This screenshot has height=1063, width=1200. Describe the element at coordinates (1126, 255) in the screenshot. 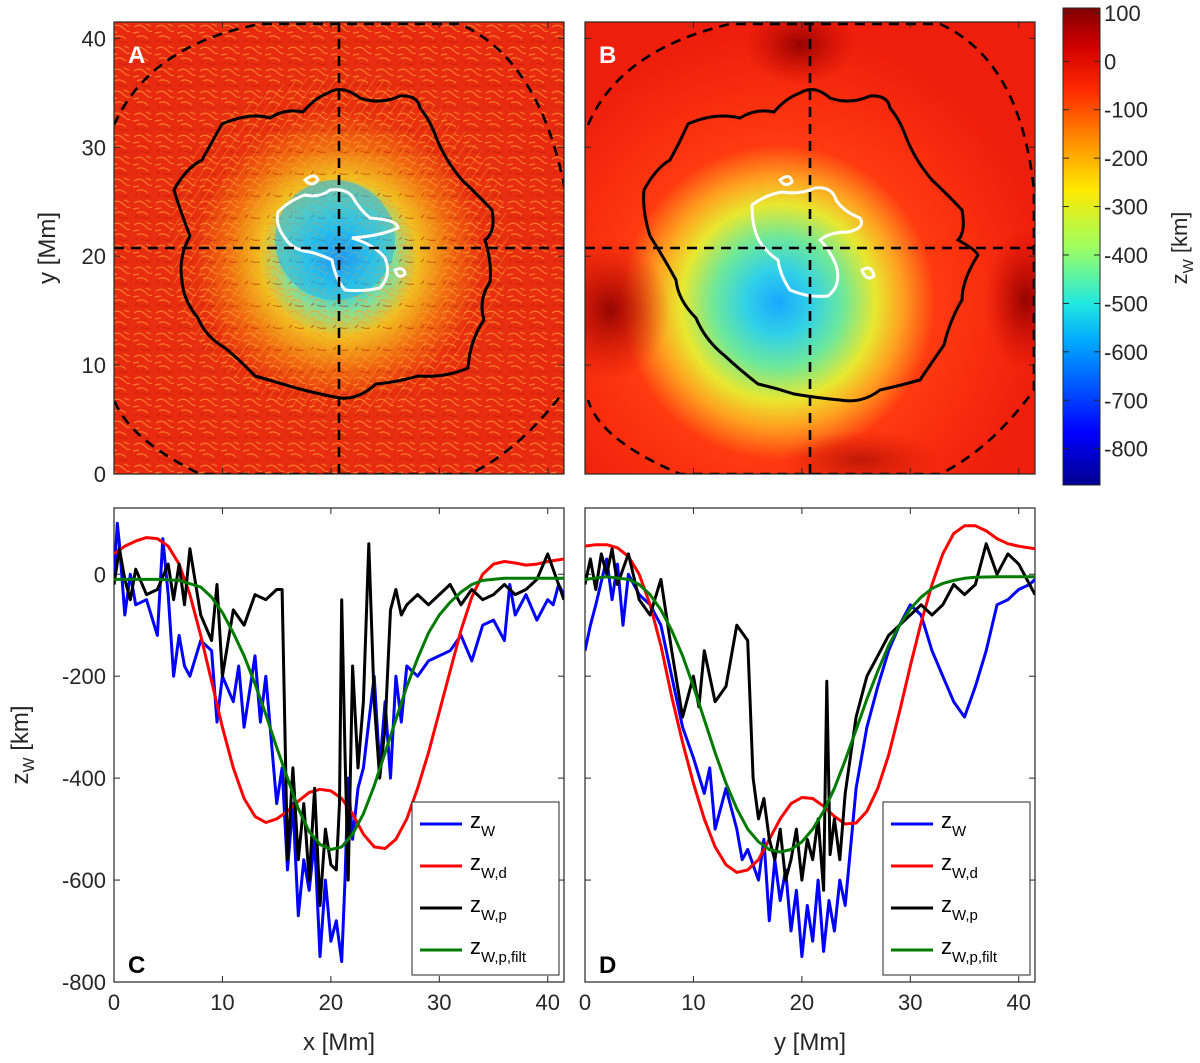

I see `colorbar-tick-label: -400` at that location.